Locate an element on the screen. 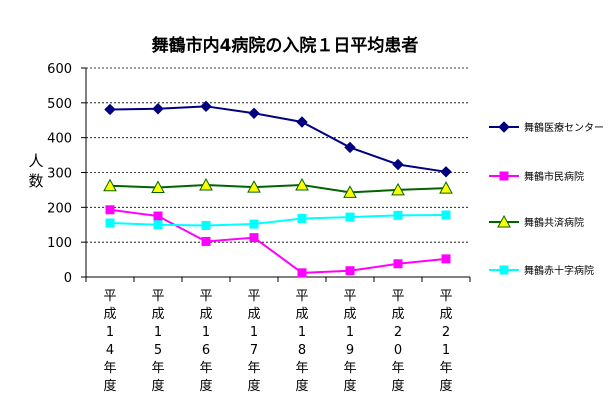 Image resolution: width=608 pixels, height=413 pixels. y-tick-label: 0 is located at coordinates (68, 278).